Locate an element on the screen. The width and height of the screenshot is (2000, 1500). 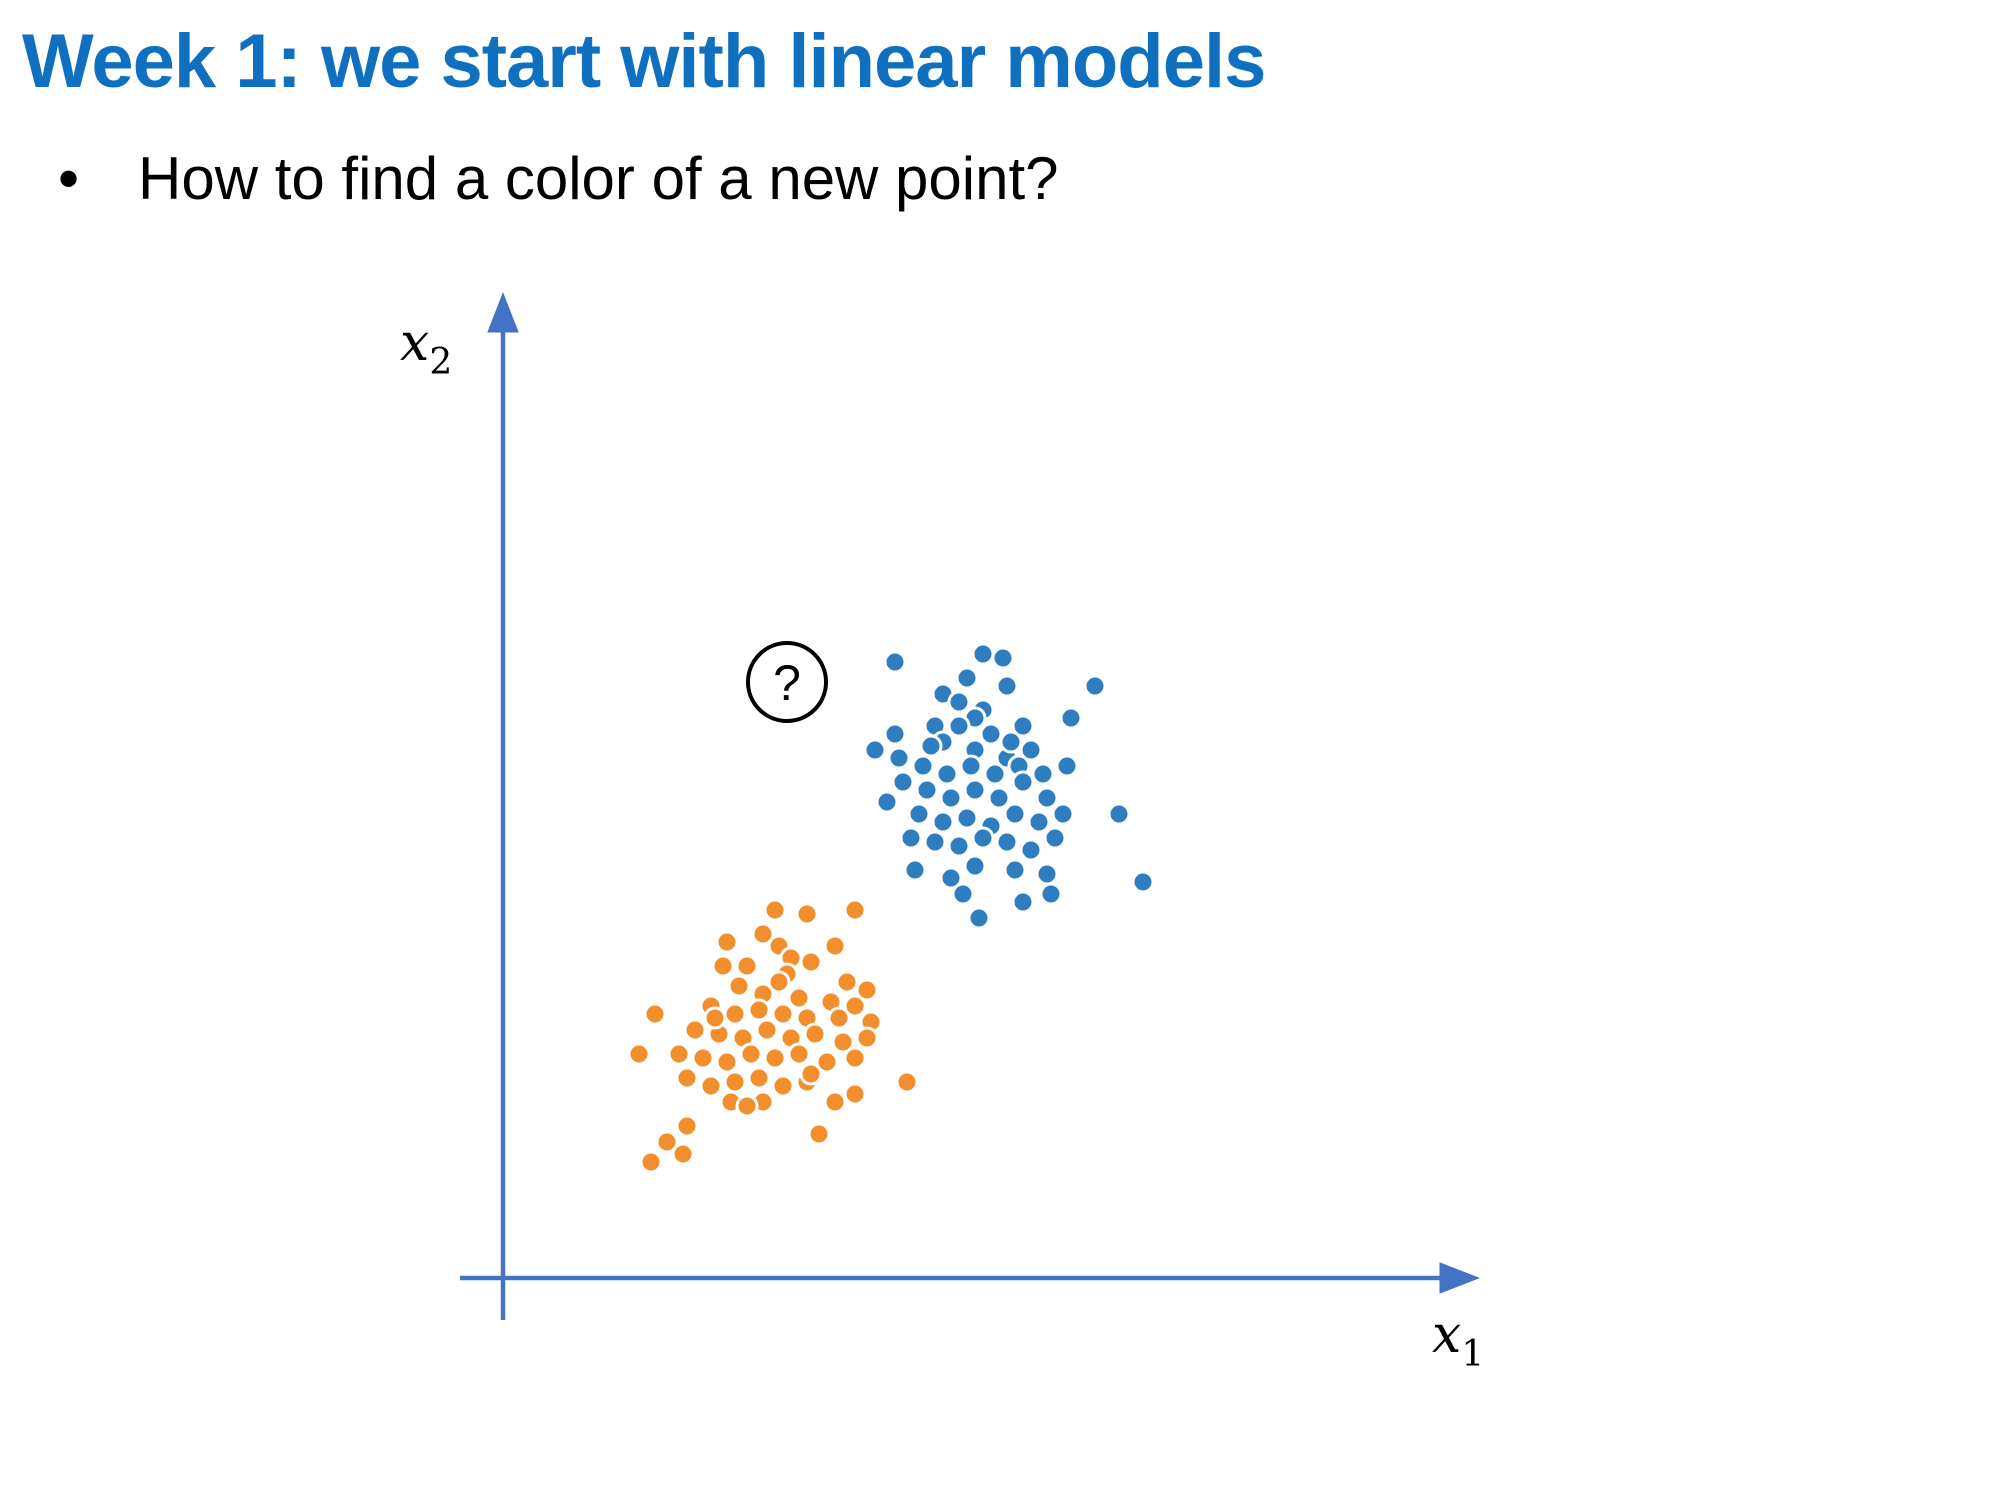
query-point-label: ? is located at coordinates (787, 683).